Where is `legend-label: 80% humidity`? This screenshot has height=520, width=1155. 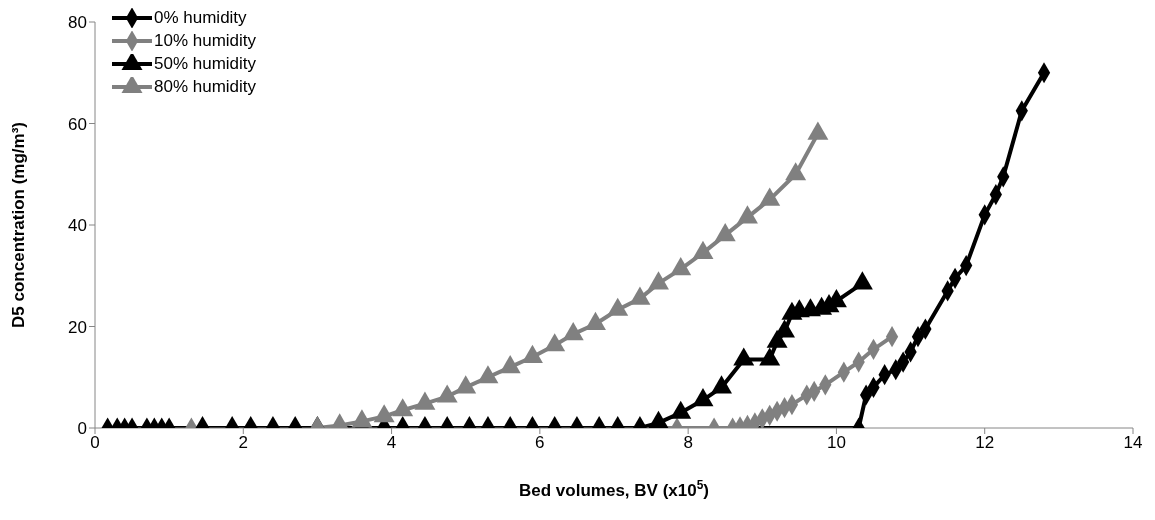 legend-label: 80% humidity is located at coordinates (205, 86).